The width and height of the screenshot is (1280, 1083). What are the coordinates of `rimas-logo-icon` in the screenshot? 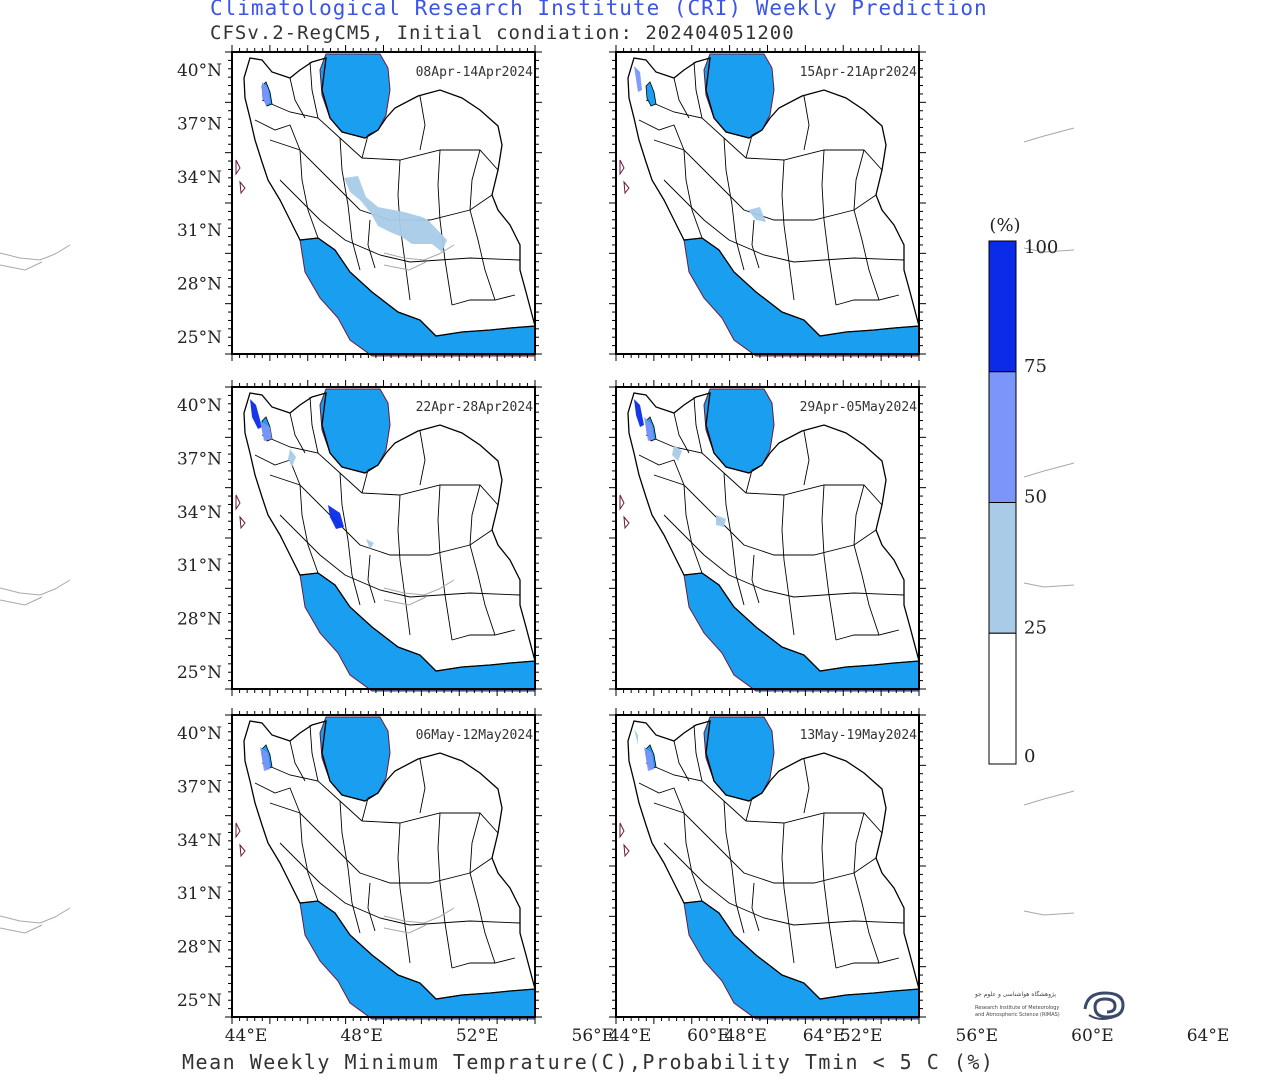 It's located at (1104, 1005).